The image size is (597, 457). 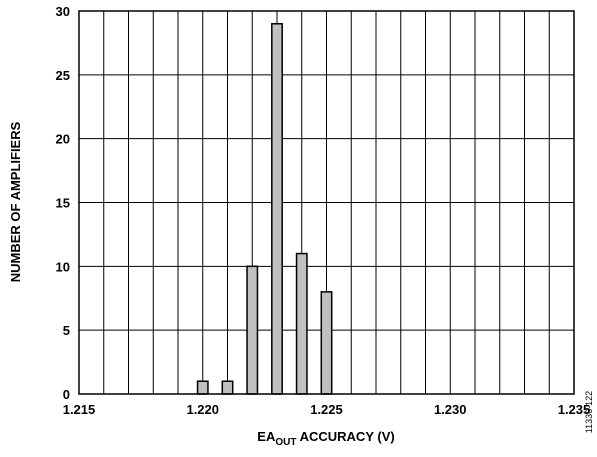 I want to click on bar-1.223, so click(x=277, y=209).